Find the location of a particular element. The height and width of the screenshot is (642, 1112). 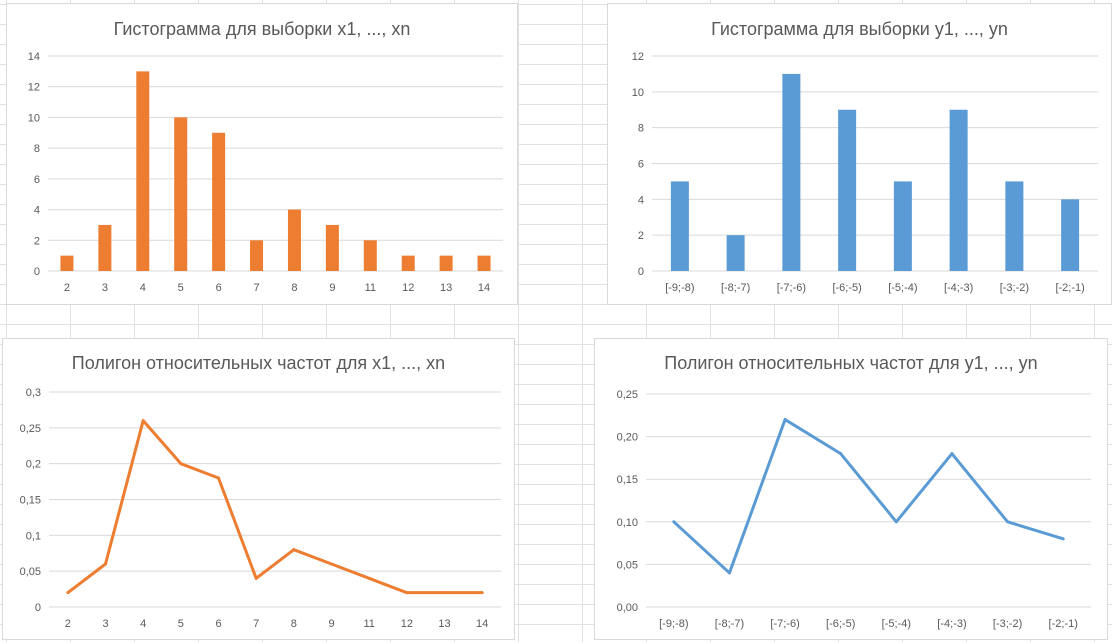

y-tick-label: 0,2 is located at coordinates (33, 465).